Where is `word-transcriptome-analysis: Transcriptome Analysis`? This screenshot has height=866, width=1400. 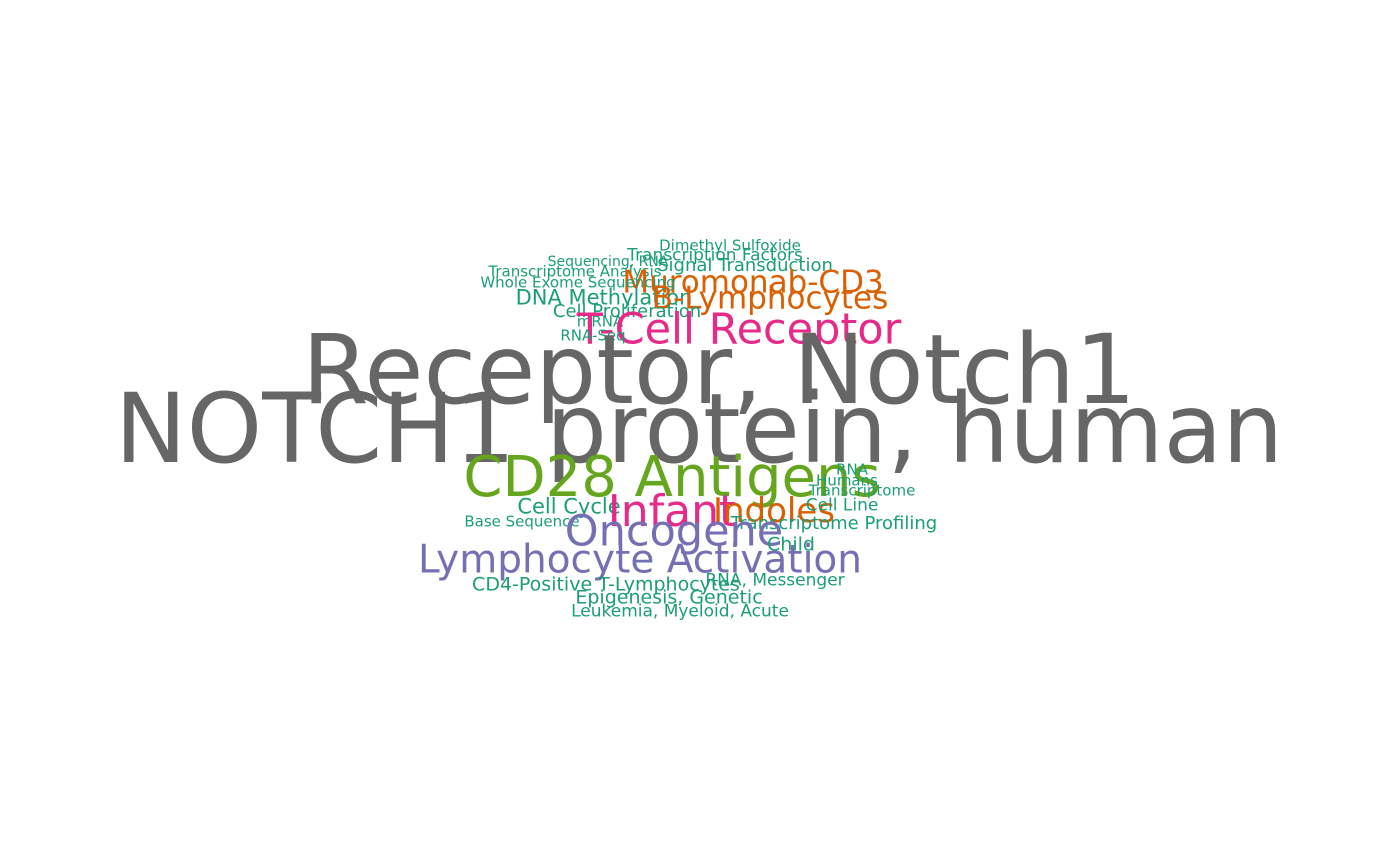 word-transcriptome-analysis: Transcriptome Analysis is located at coordinates (575, 271).